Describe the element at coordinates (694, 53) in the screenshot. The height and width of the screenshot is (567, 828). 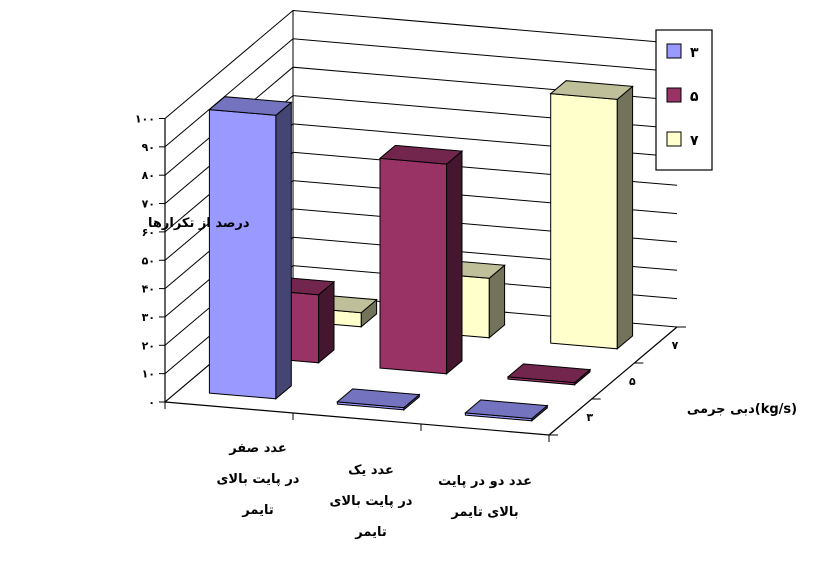
I see `legend-label: ۳` at that location.